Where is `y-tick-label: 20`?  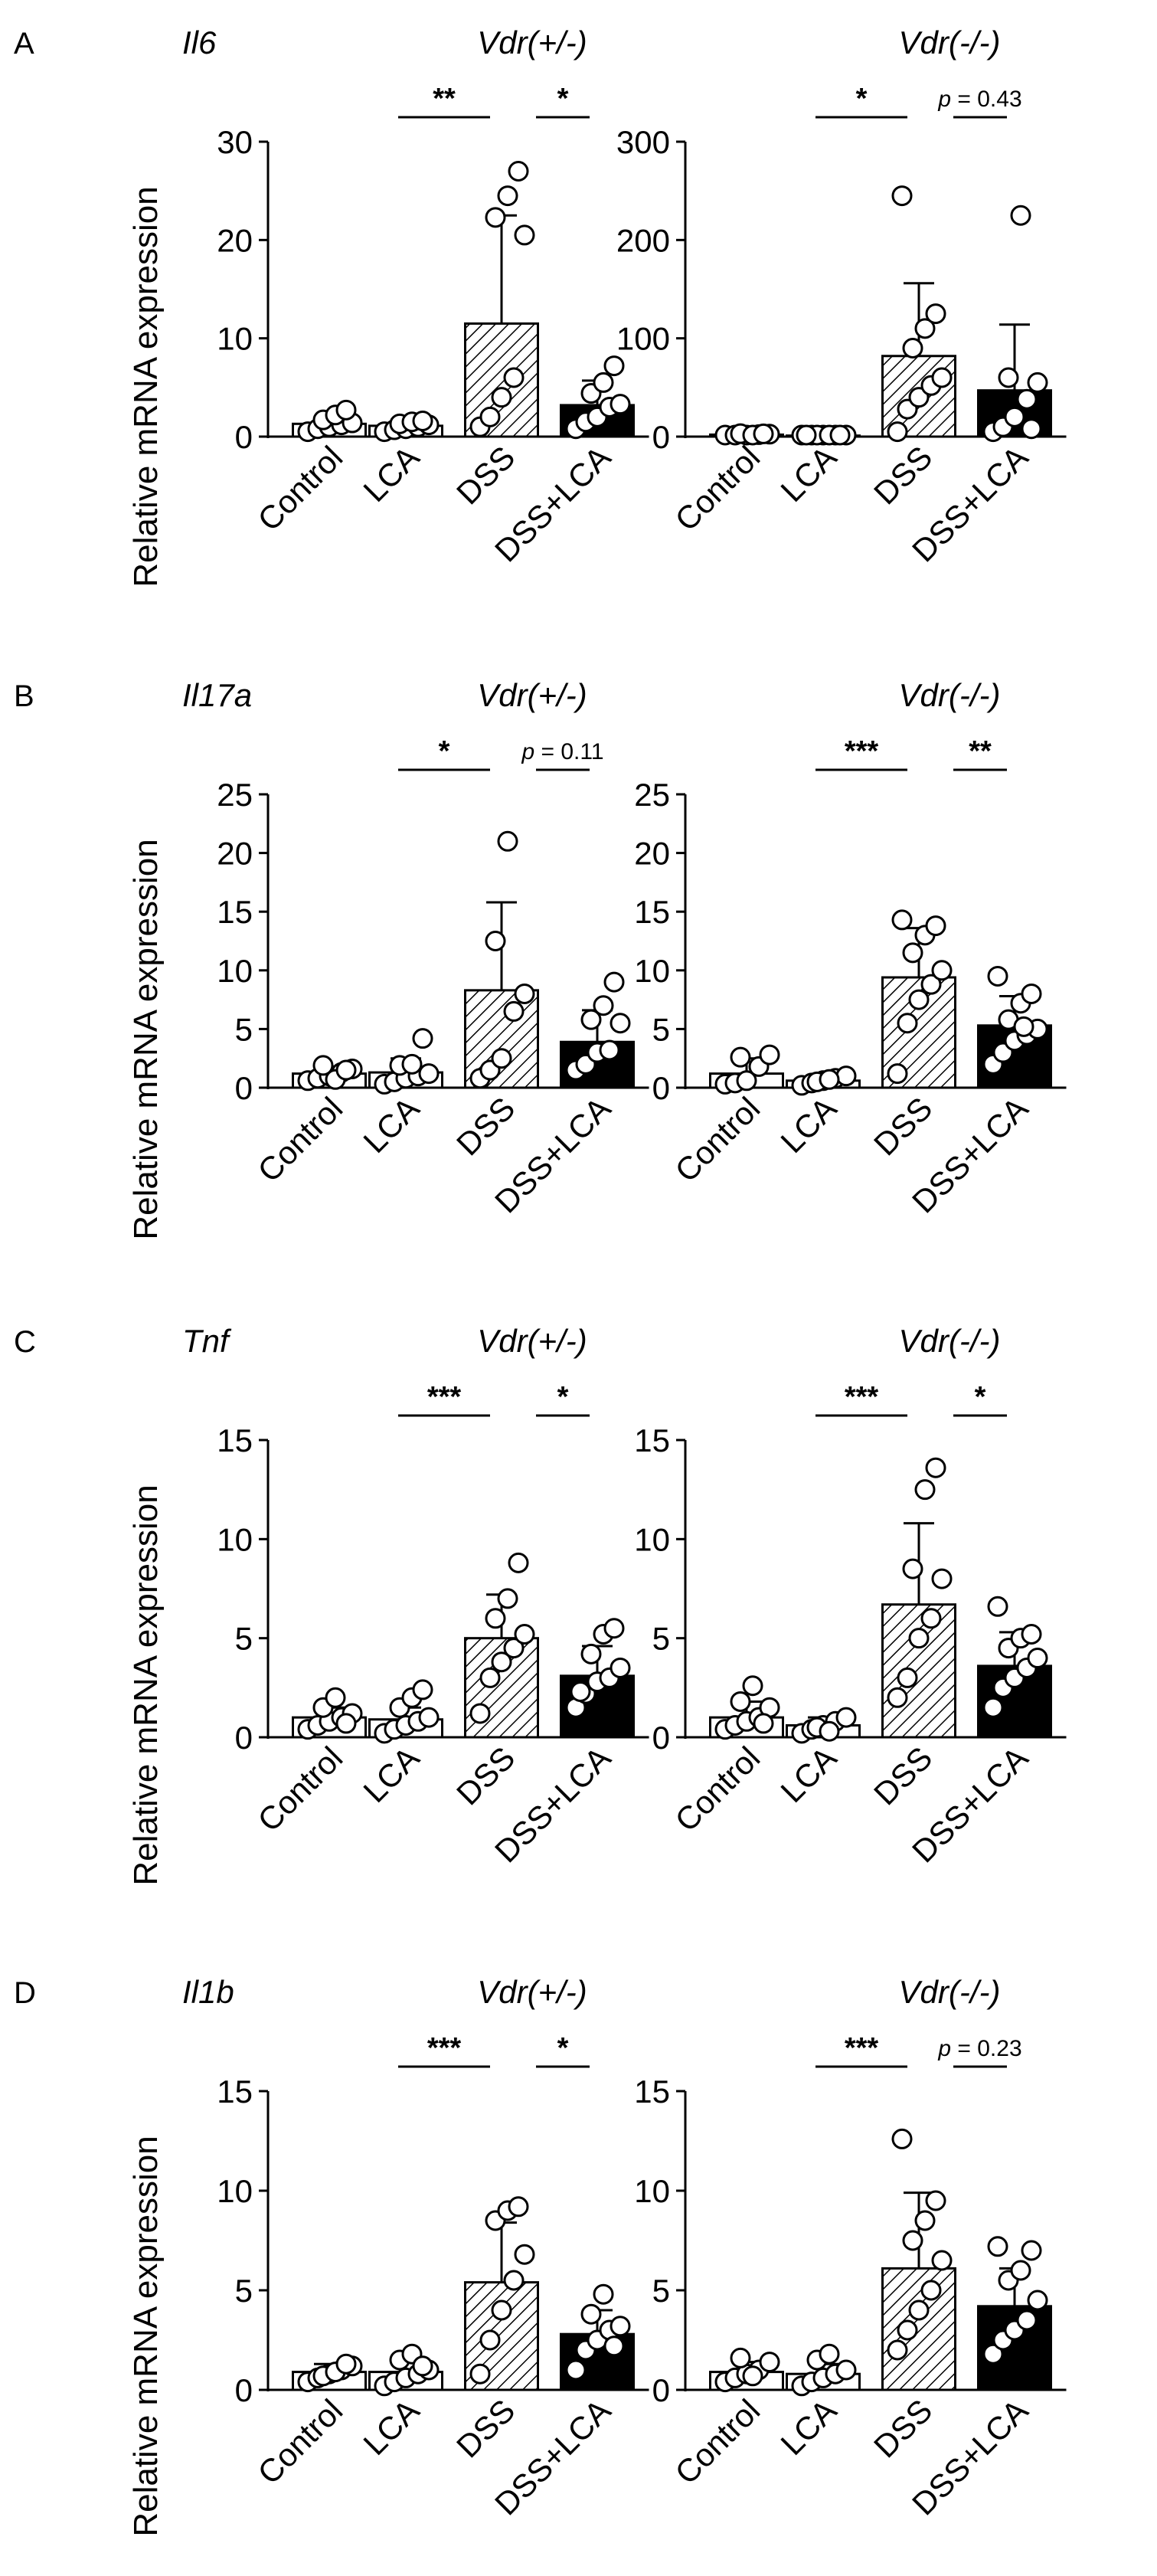 y-tick-label: 20 is located at coordinates (235, 854).